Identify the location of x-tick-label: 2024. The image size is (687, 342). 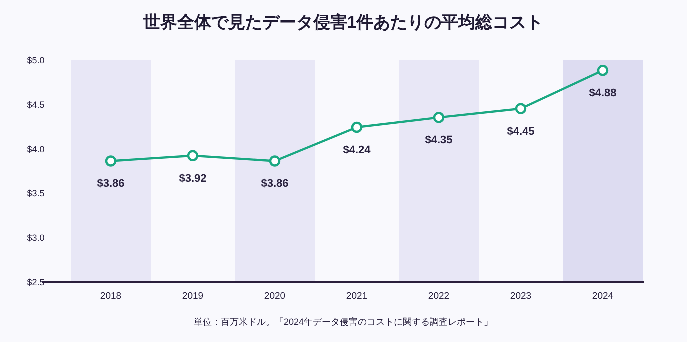
(603, 296).